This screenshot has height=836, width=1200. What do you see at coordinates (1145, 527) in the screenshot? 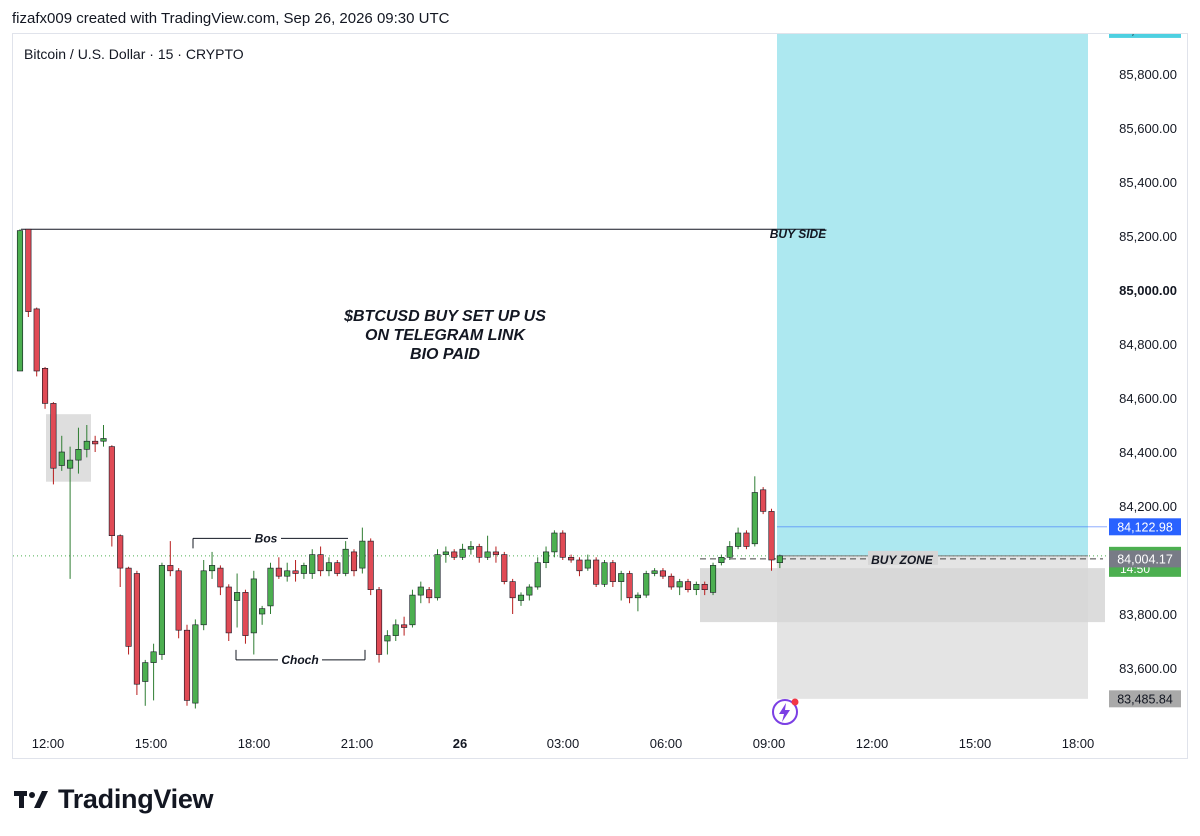
I see `marker-price-tag: 84,122.98` at bounding box center [1145, 527].